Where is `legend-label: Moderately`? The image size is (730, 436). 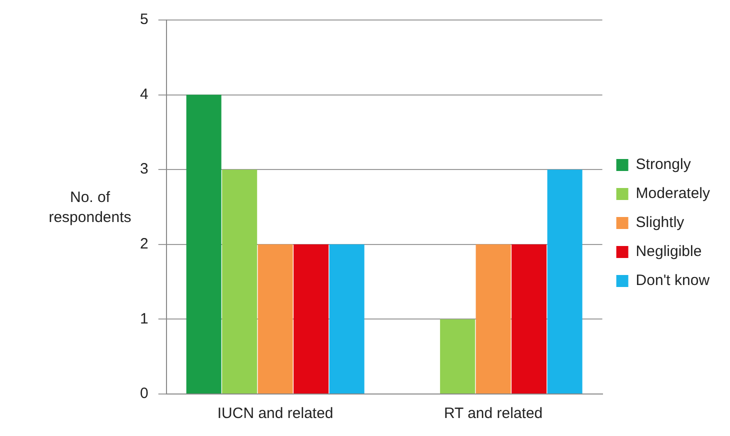
legend-label: Moderately is located at coordinates (673, 193).